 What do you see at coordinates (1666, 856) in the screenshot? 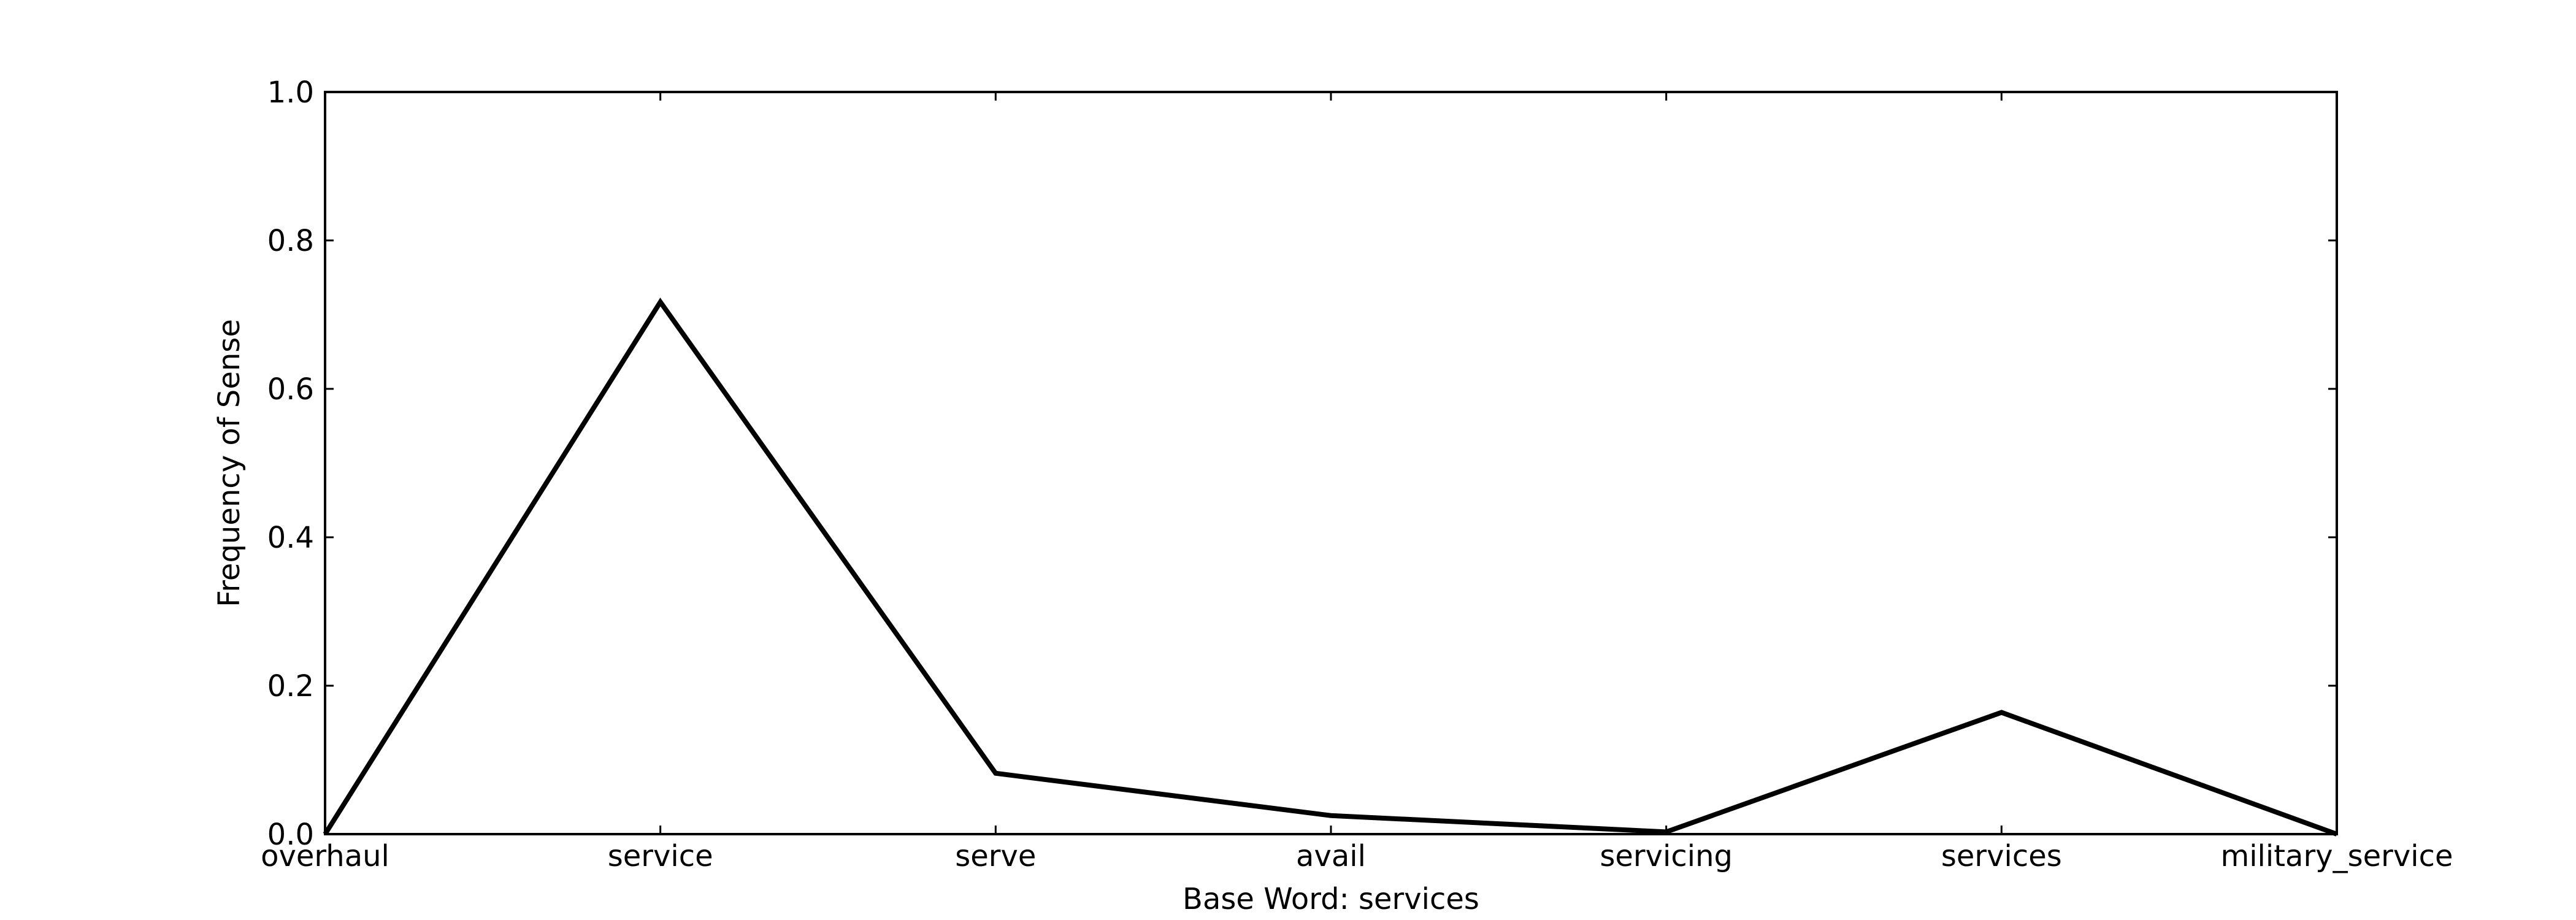
I see `x-tick-label: servicing` at bounding box center [1666, 856].